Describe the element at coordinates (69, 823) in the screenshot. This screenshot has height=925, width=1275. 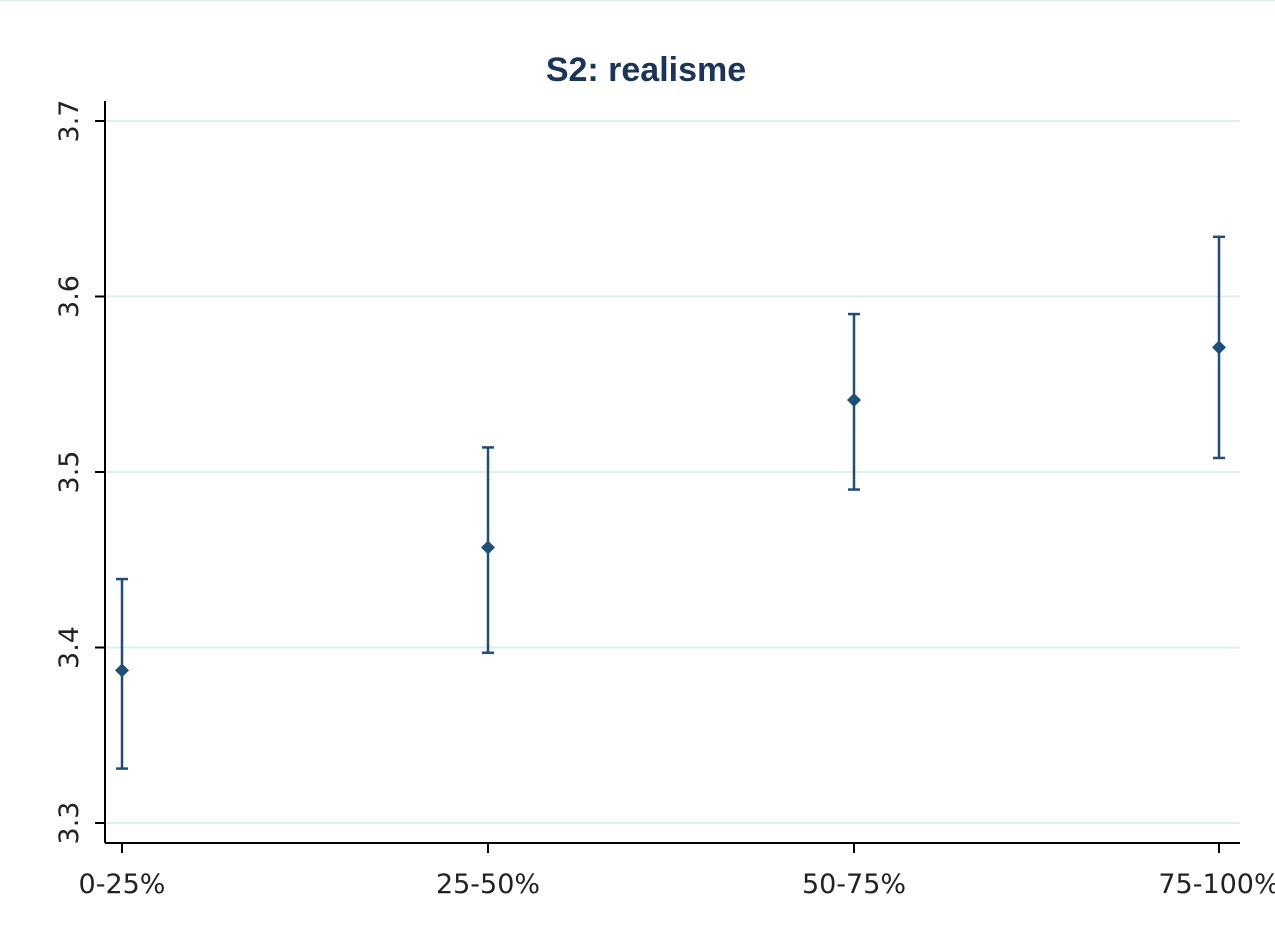
I see `y-tick-label-0: 3.3` at that location.